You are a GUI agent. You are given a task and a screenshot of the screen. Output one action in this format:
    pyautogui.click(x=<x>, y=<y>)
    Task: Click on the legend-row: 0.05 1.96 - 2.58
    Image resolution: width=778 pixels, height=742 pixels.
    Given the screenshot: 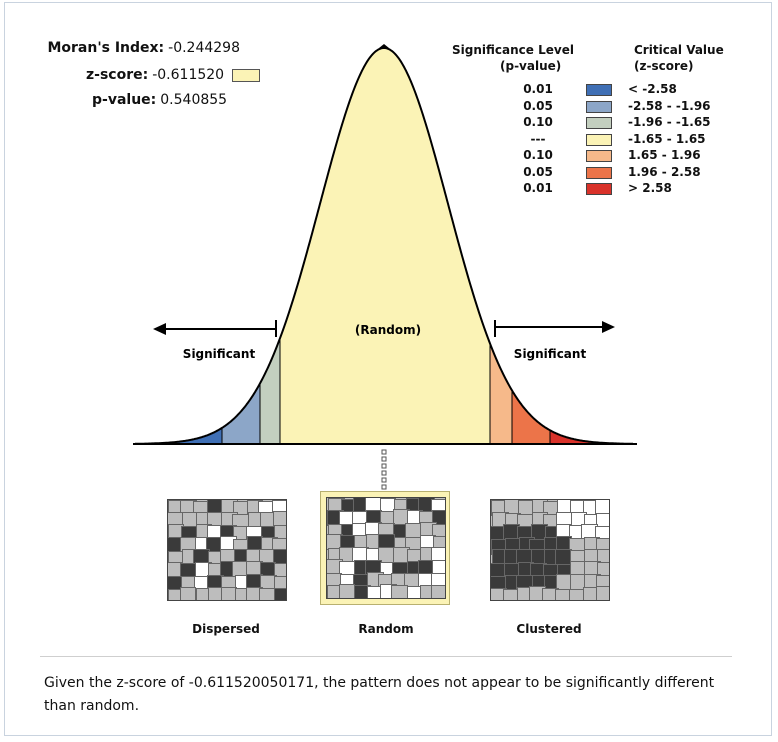 What is the action you would take?
    pyautogui.click(x=596, y=173)
    